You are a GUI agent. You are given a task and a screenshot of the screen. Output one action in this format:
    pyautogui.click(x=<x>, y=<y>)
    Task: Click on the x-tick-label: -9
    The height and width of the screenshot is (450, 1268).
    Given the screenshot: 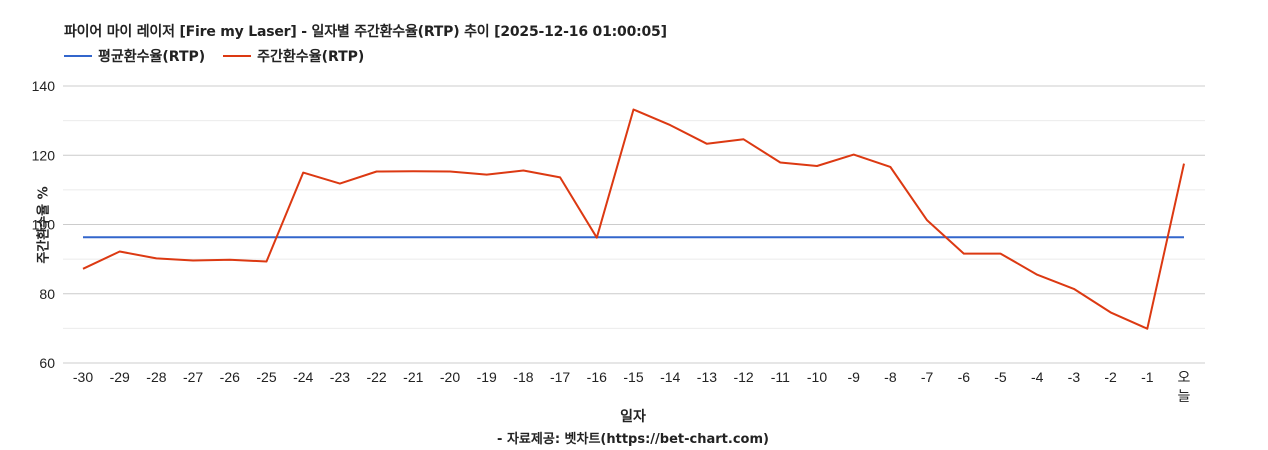 What is the action you would take?
    pyautogui.click(x=853, y=377)
    